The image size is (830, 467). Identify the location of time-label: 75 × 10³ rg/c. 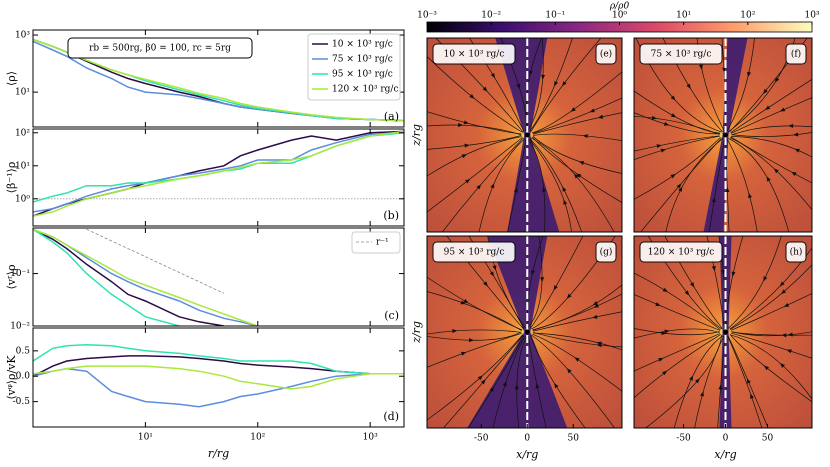
(681, 55).